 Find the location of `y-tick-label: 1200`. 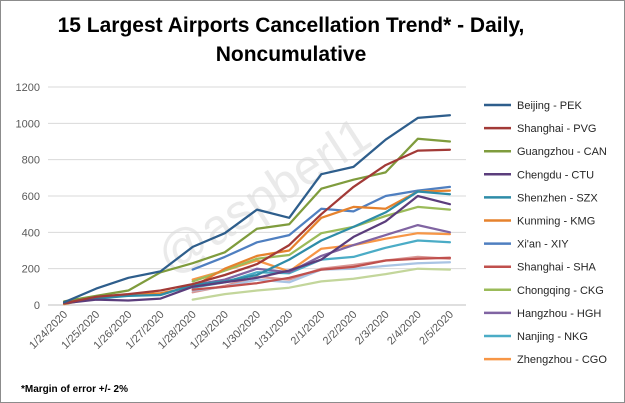

y-tick-label: 1200 is located at coordinates (28, 88).